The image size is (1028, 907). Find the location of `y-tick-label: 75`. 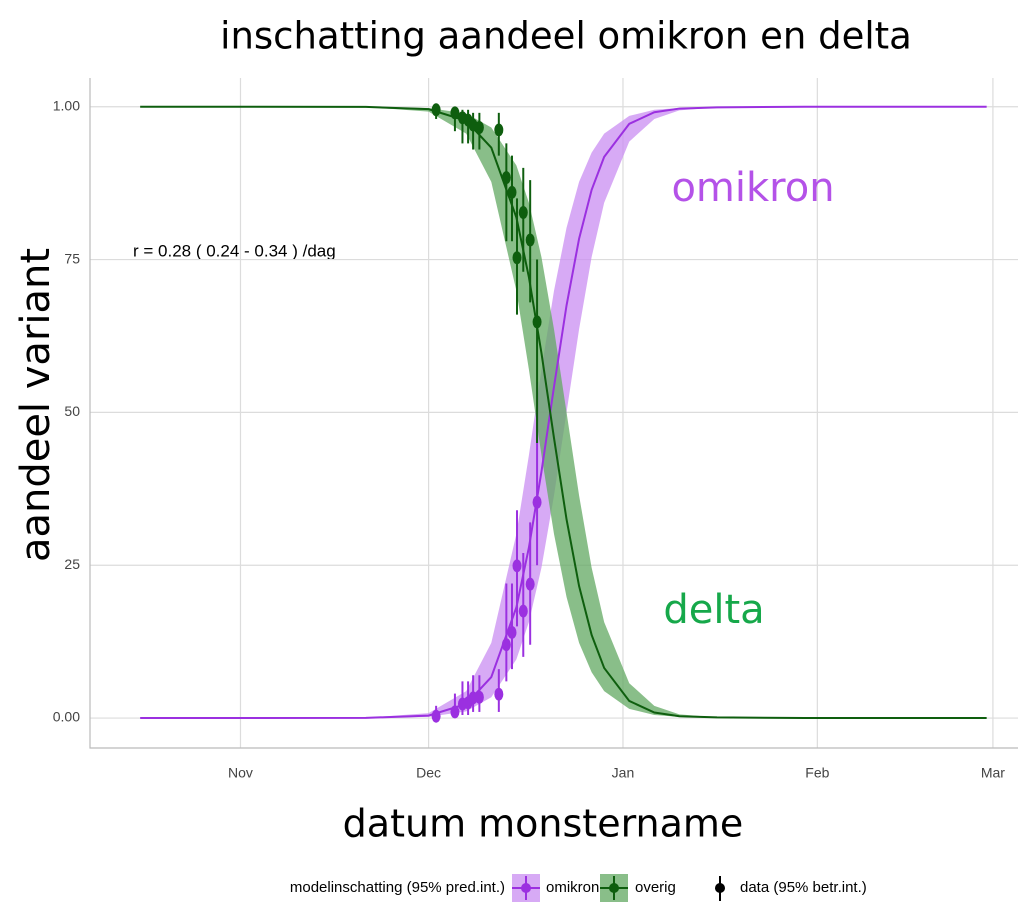

y-tick-label: 75 is located at coordinates (72, 258).